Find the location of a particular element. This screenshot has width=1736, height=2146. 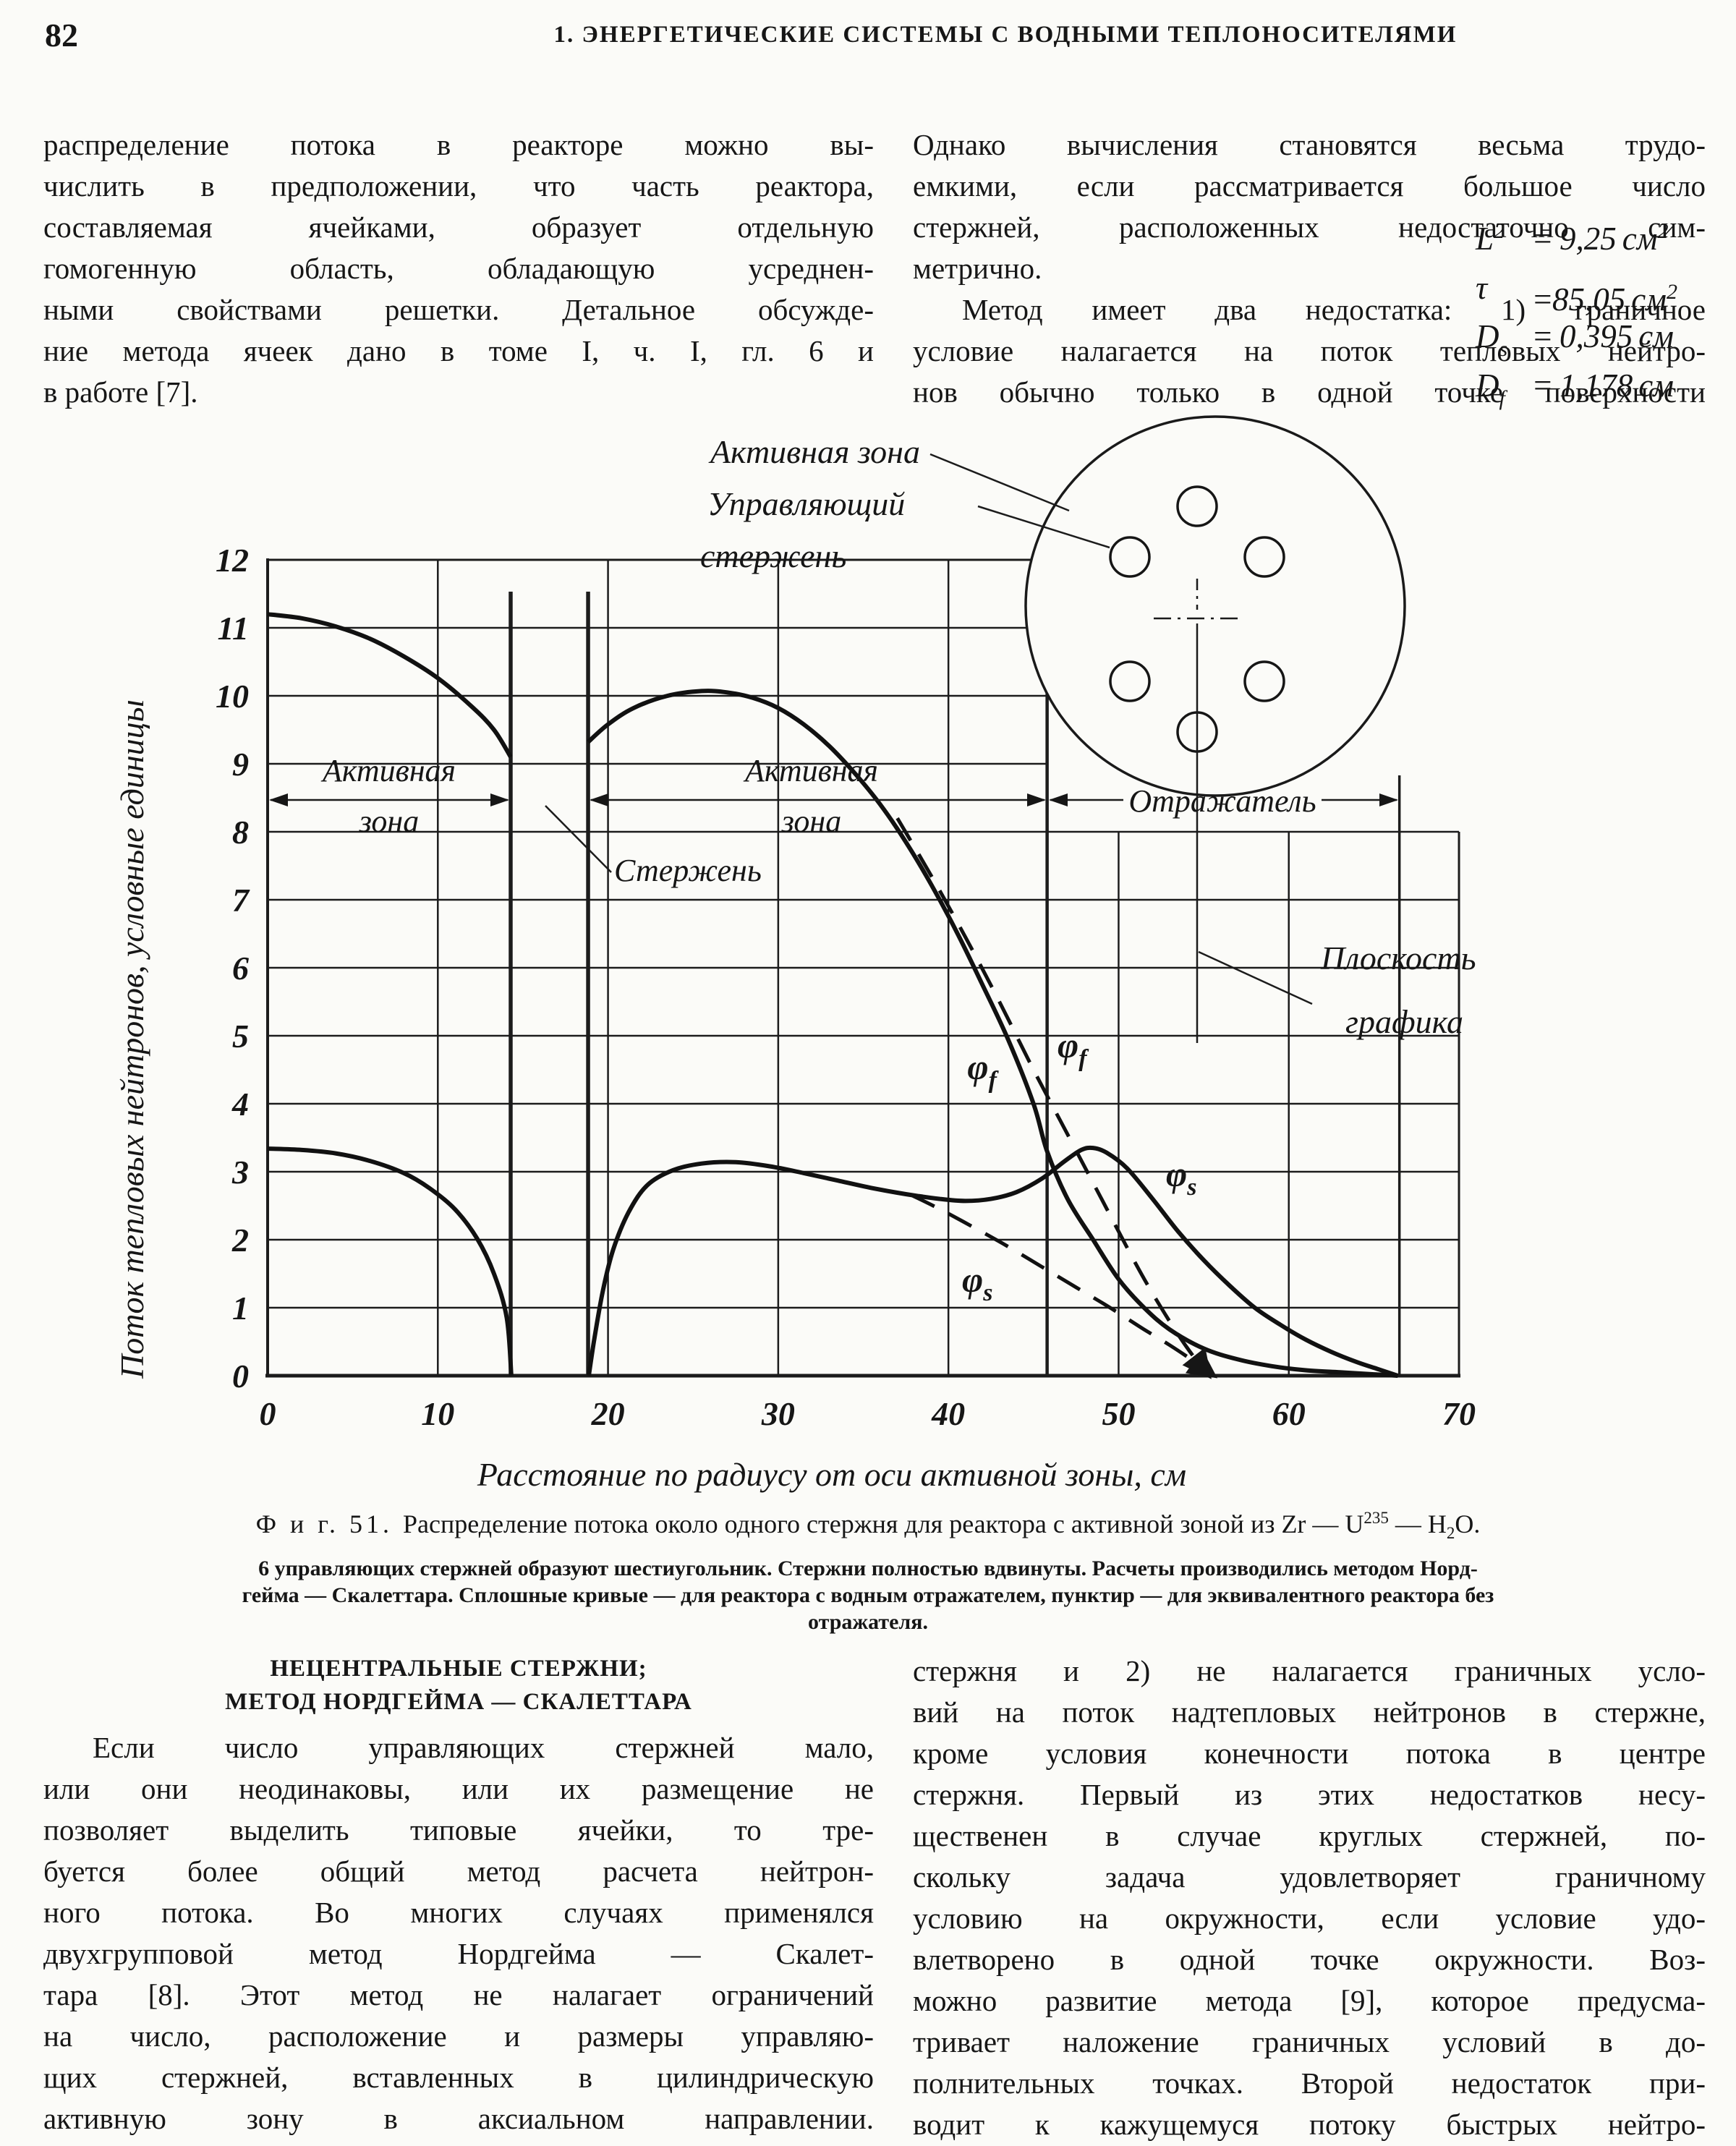

tick-label: 50 is located at coordinates (1119, 1413).